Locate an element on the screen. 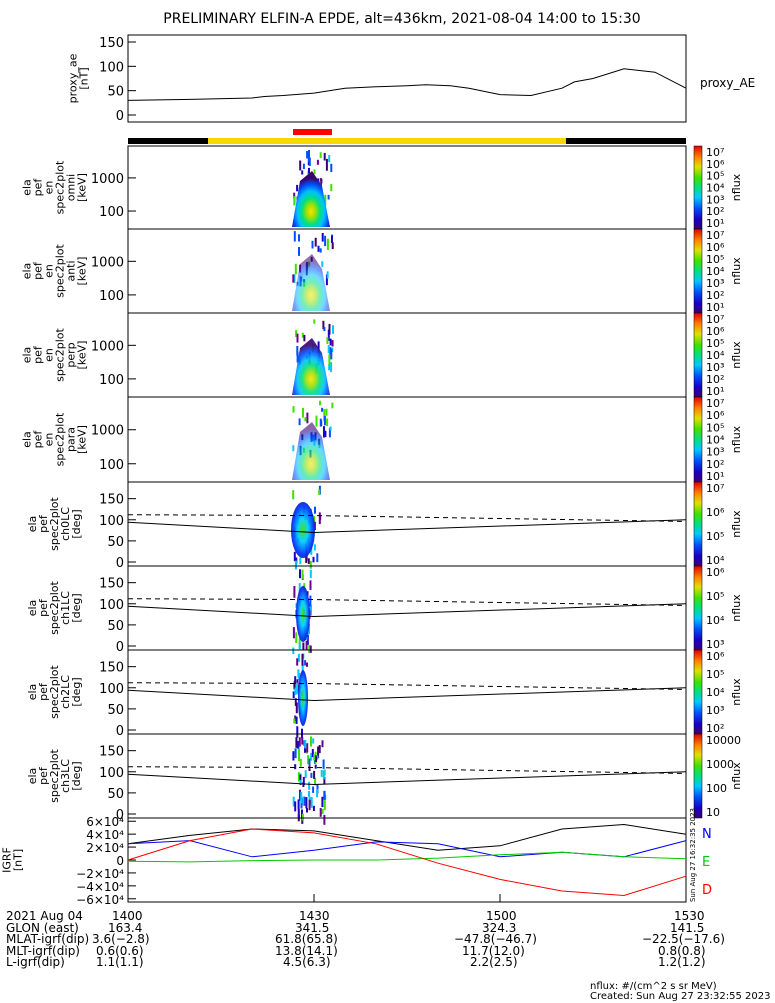  colorbar is located at coordinates (698, 692).